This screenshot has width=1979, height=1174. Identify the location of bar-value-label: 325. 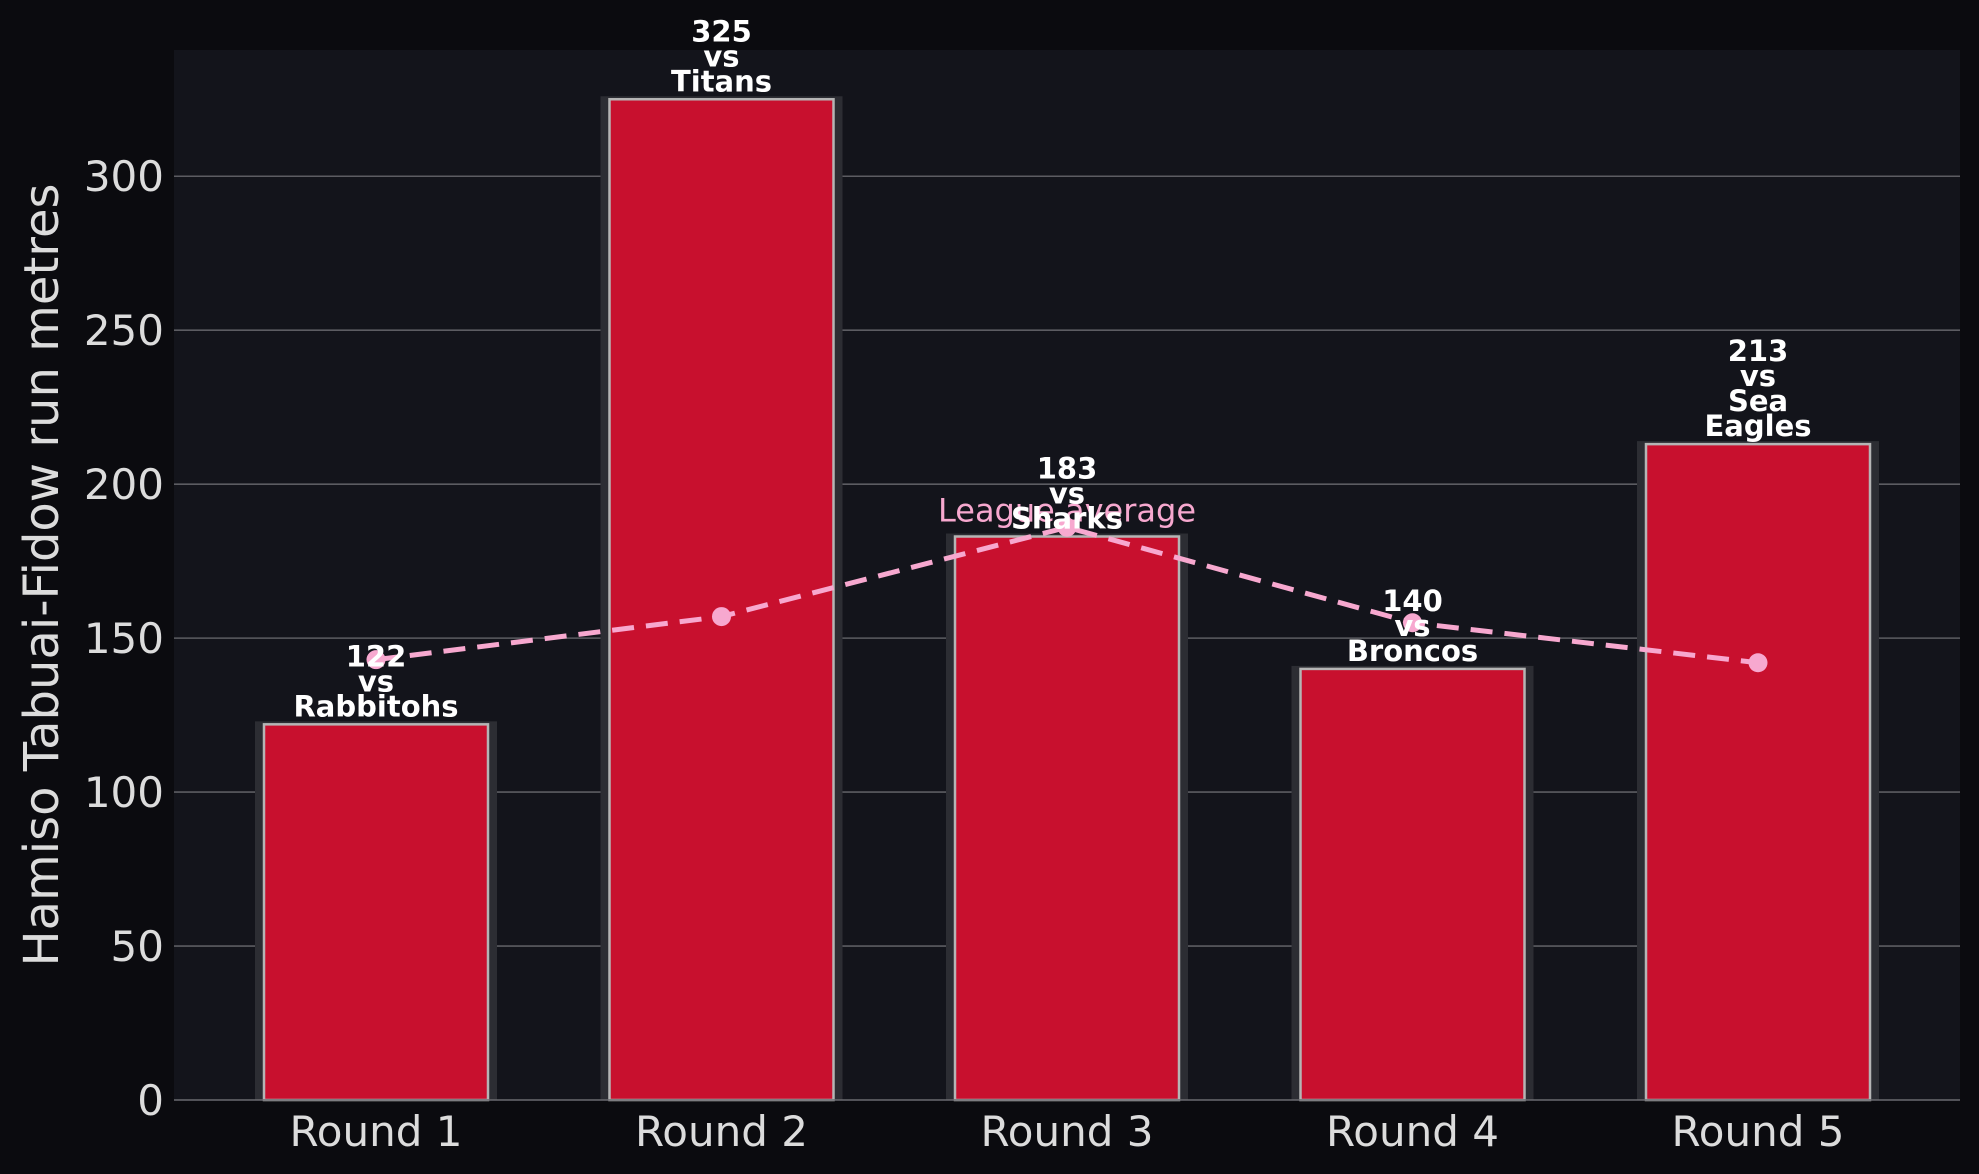
(721, 31).